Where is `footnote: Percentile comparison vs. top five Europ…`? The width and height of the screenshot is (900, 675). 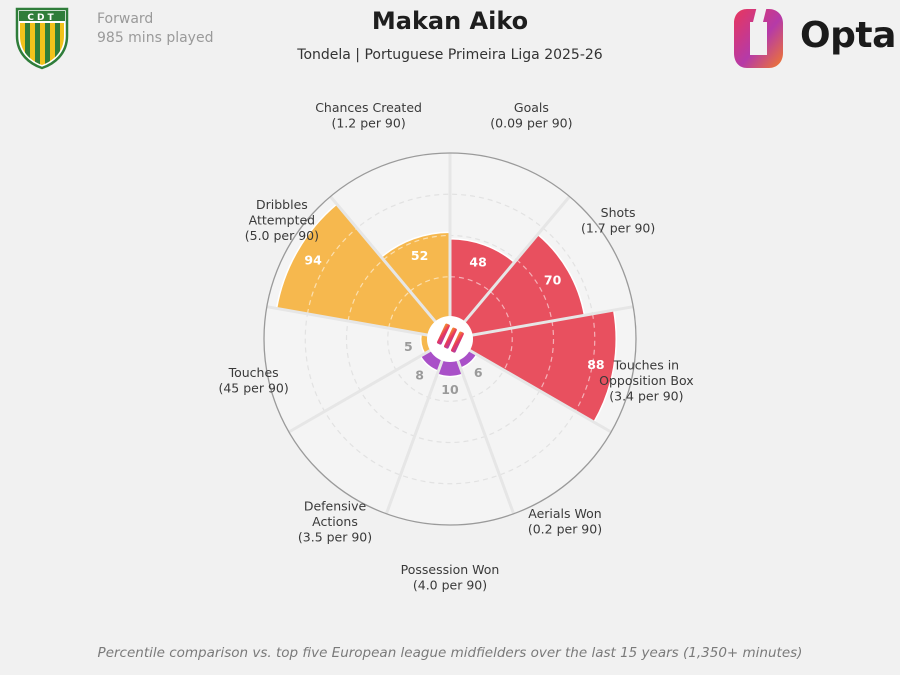 footnote: Percentile comparison vs. top five Europ… is located at coordinates (450, 653).